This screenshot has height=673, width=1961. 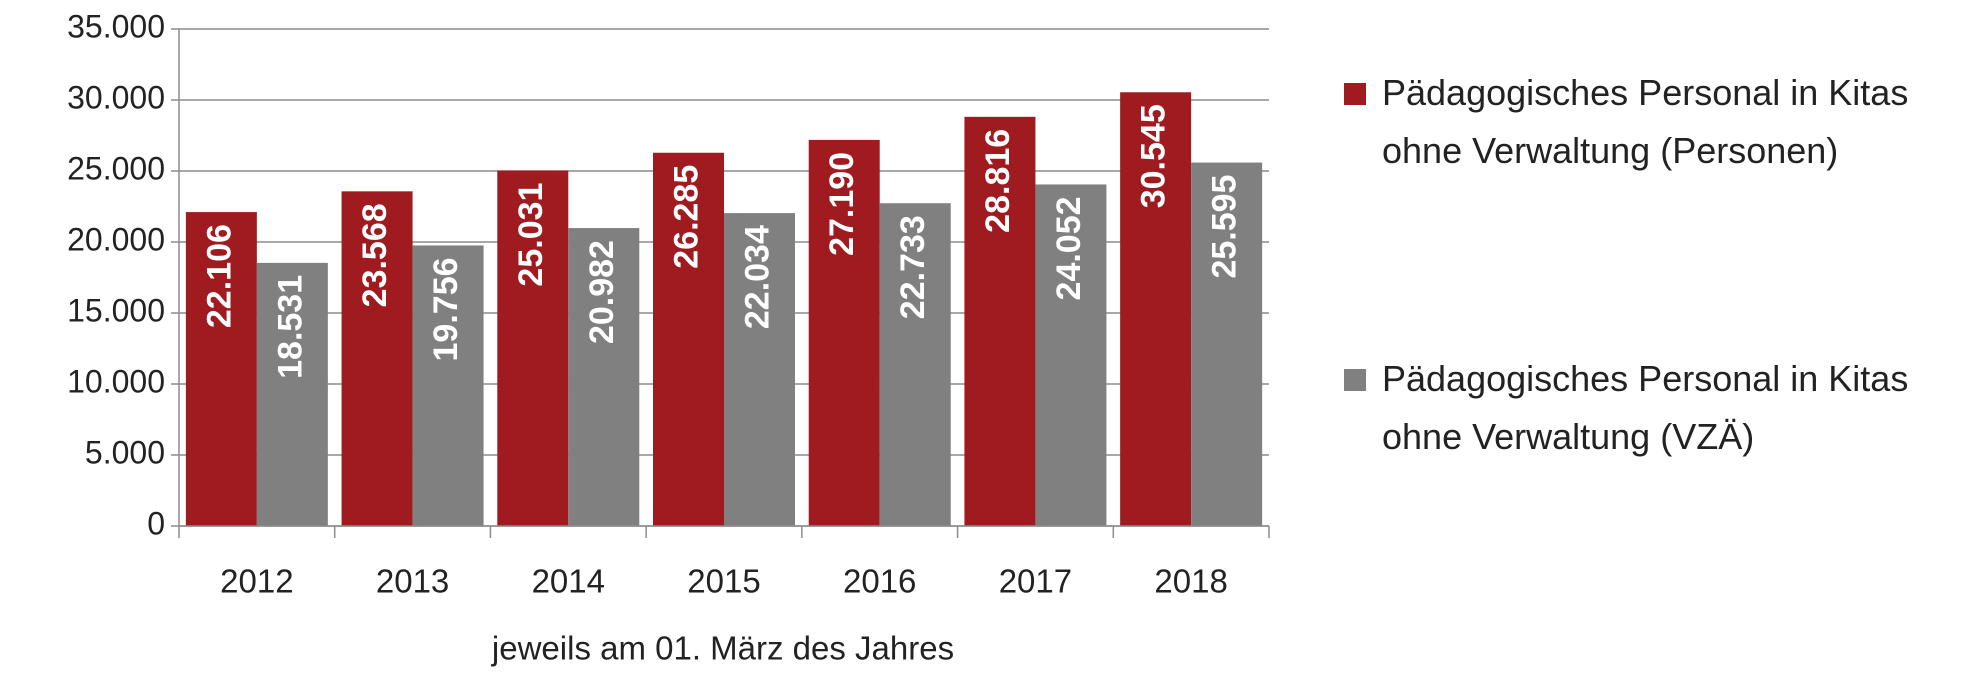 What do you see at coordinates (290, 327) in the screenshot?
I see `data-label: 18.531` at bounding box center [290, 327].